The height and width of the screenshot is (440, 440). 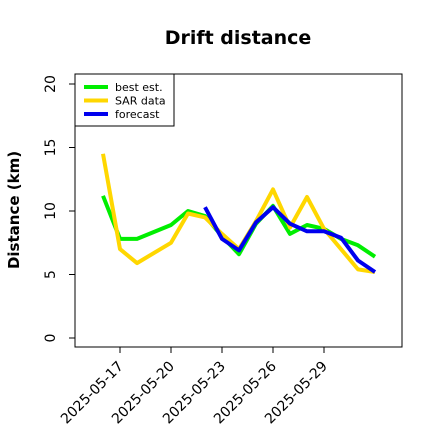 I want to click on y-axis-label: Distance (km), so click(x=14, y=210).